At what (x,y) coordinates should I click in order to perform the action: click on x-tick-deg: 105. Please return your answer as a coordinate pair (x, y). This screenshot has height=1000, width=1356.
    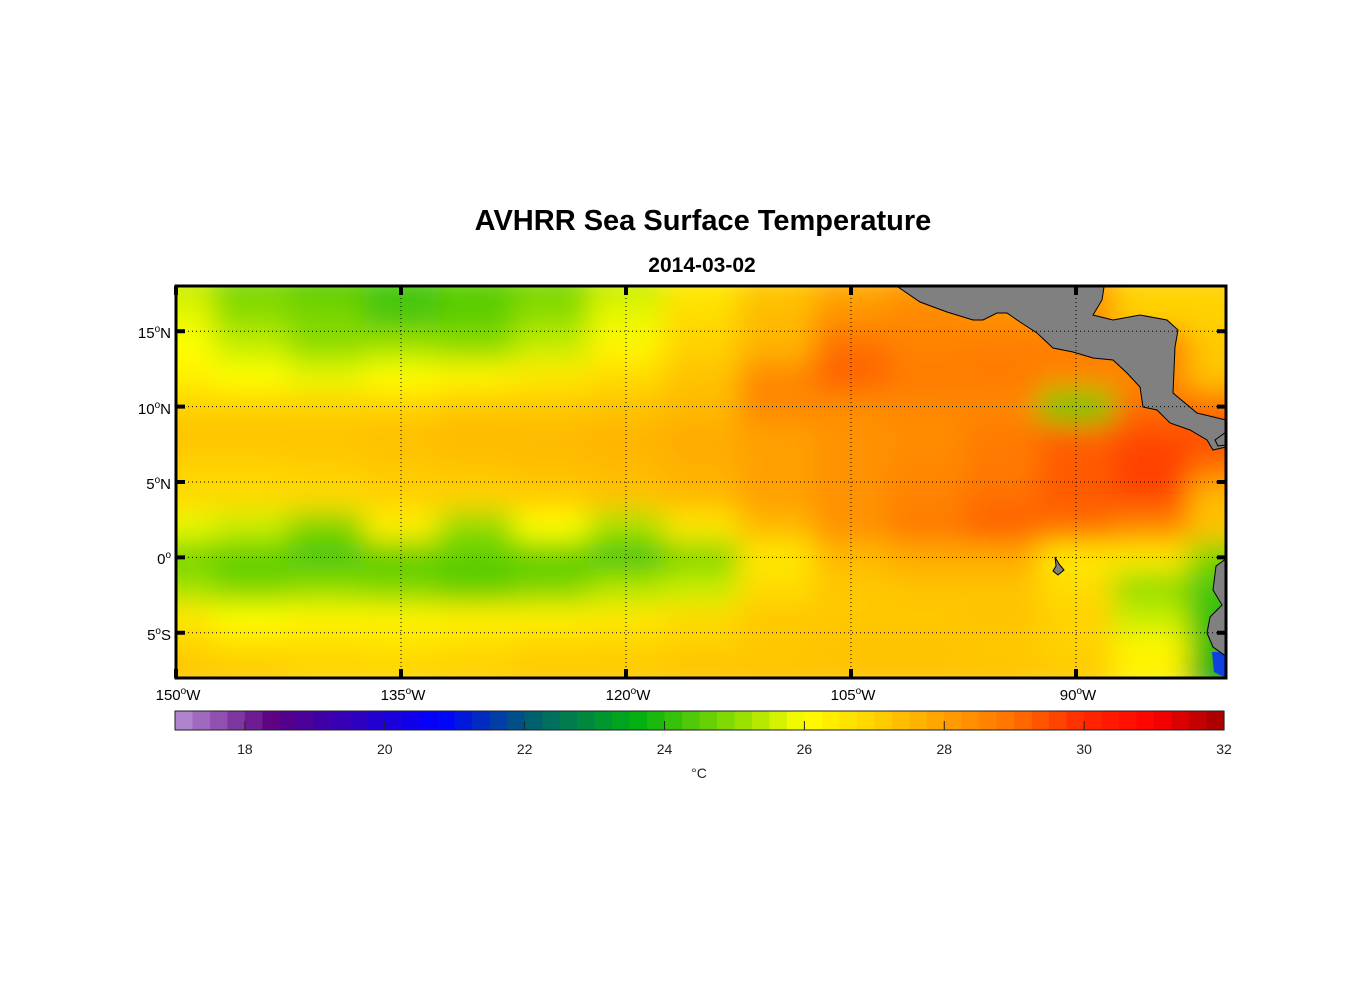
    Looking at the image, I should click on (843, 695).